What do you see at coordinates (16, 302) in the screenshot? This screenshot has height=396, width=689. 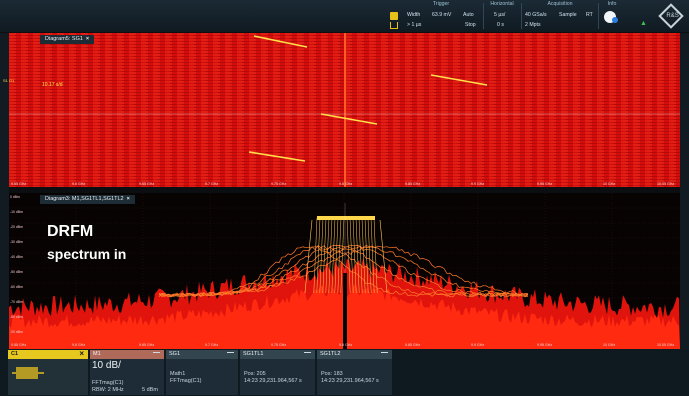 I see `y-tick-label: -70 dBm` at bounding box center [16, 302].